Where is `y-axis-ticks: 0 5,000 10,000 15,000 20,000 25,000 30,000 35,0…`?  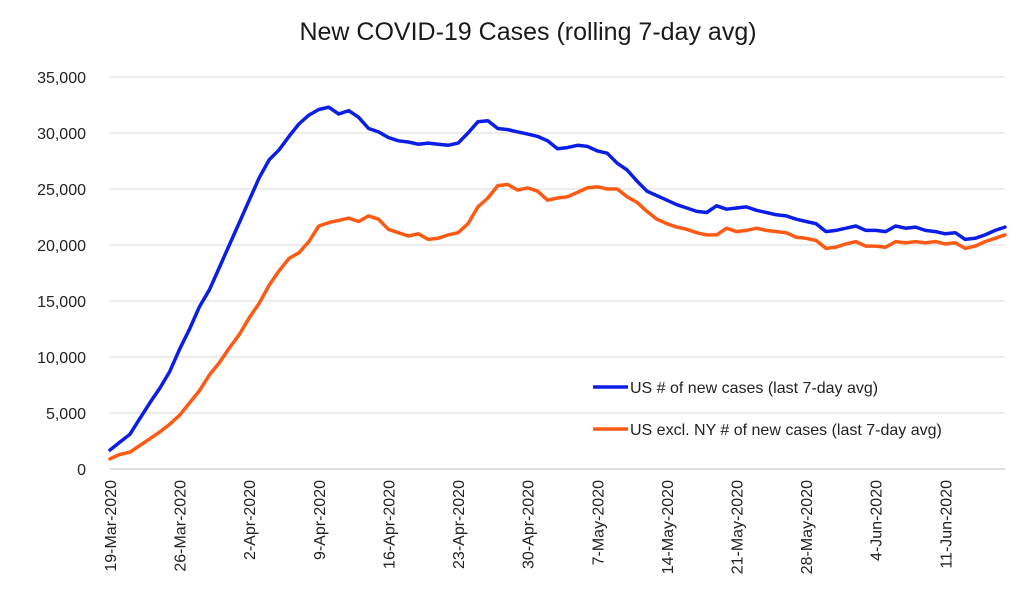 y-axis-ticks: 0 5,000 10,000 15,000 20,000 25,000 30,000 35,0… is located at coordinates (61, 274).